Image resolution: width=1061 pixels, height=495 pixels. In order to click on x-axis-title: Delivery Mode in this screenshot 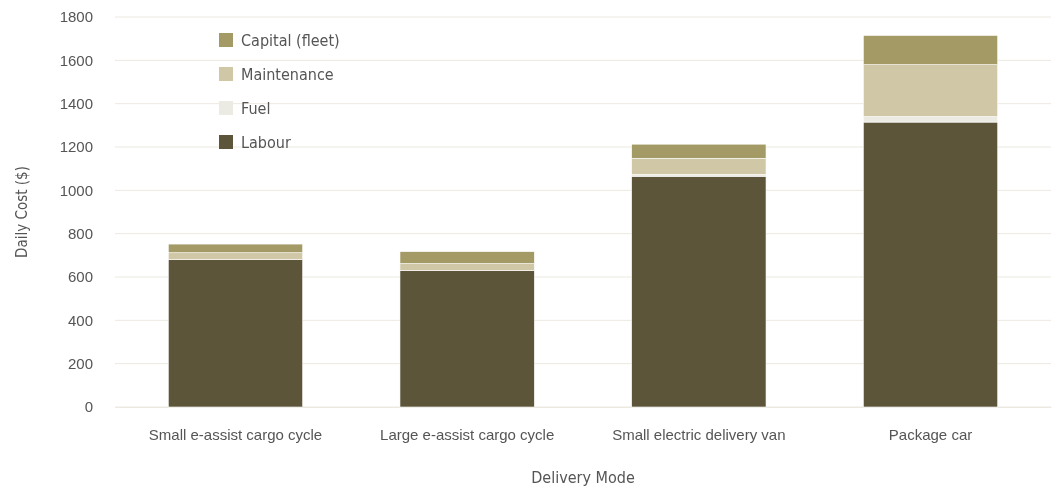, I will do `click(583, 477)`.